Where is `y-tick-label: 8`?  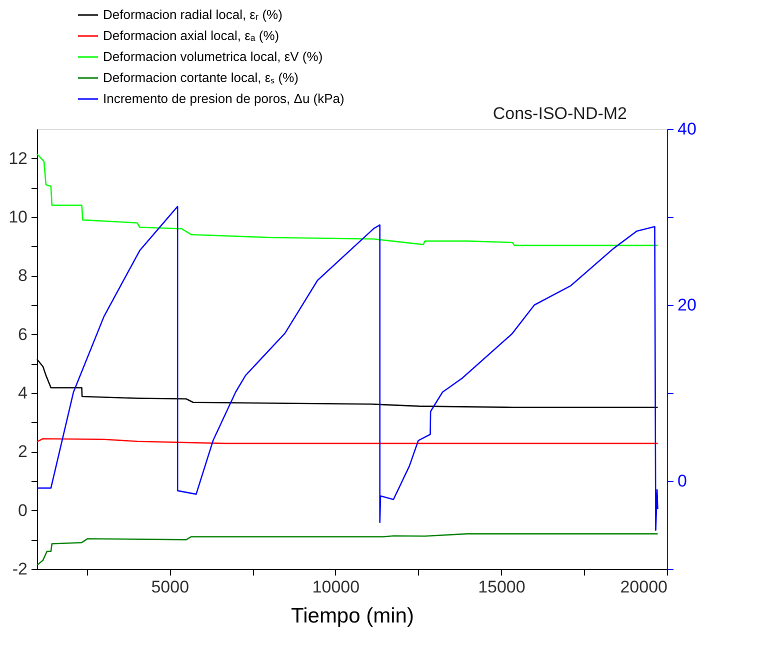 y-tick-label: 8 is located at coordinates (23, 276).